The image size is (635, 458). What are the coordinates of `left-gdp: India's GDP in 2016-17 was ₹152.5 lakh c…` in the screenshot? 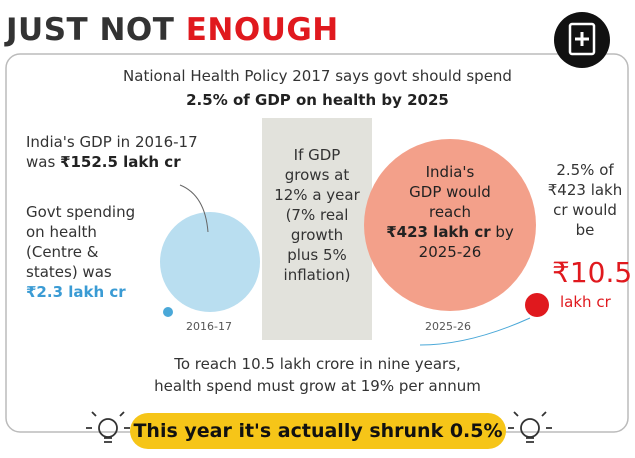 It's located at (112, 152).